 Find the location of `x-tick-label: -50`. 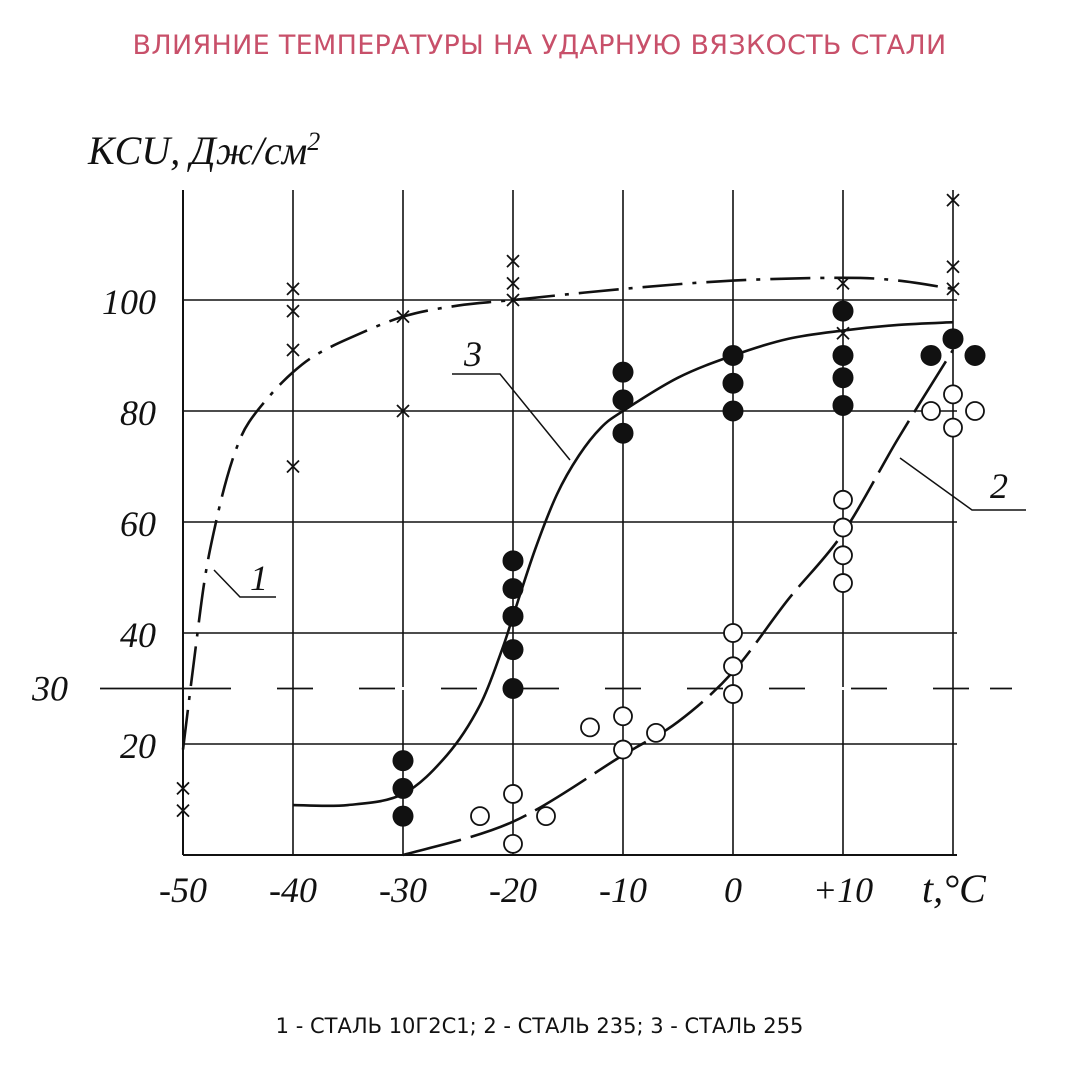

x-tick-label: -50 is located at coordinates (183, 890).